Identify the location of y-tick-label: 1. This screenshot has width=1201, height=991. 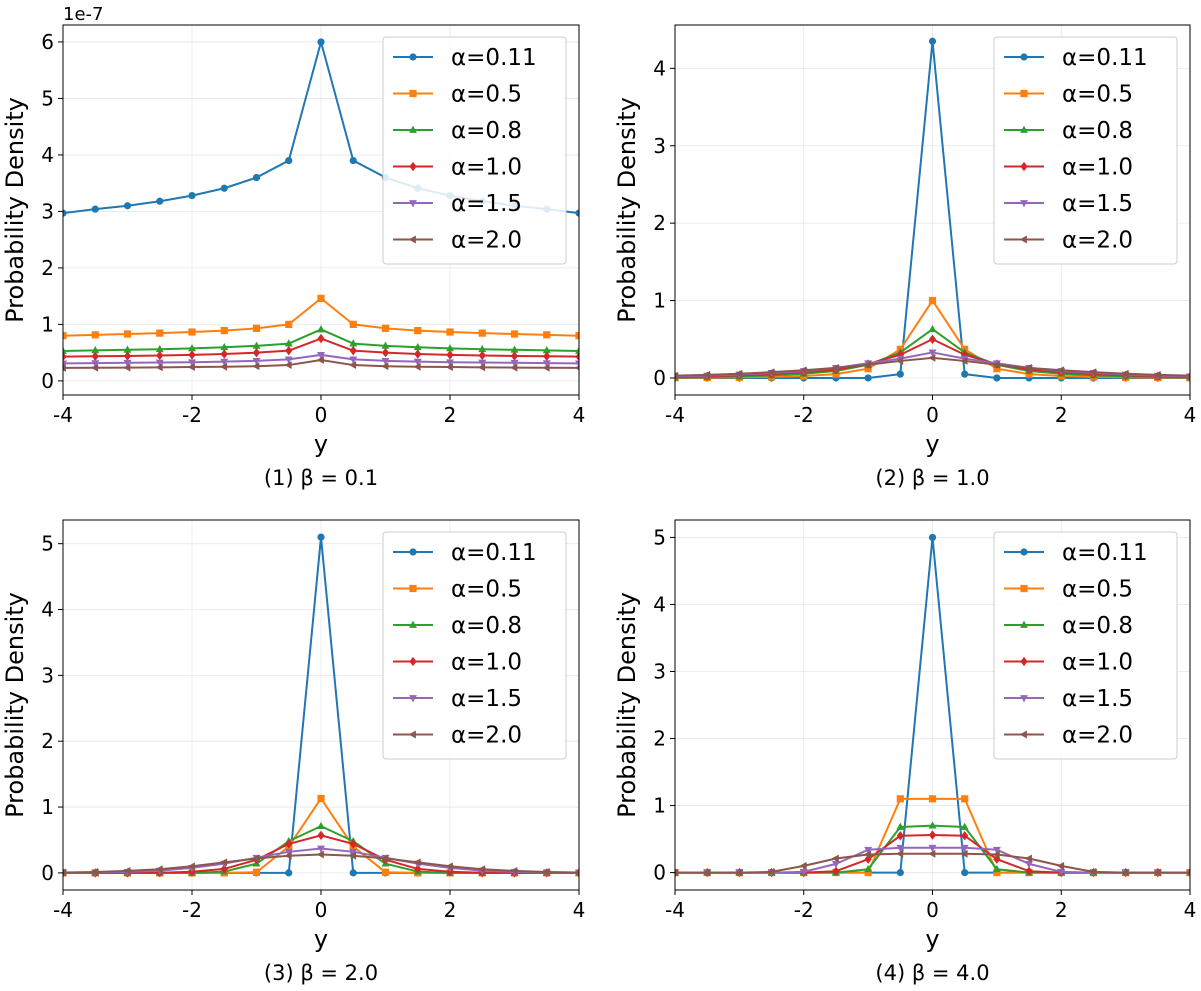
(47, 324).